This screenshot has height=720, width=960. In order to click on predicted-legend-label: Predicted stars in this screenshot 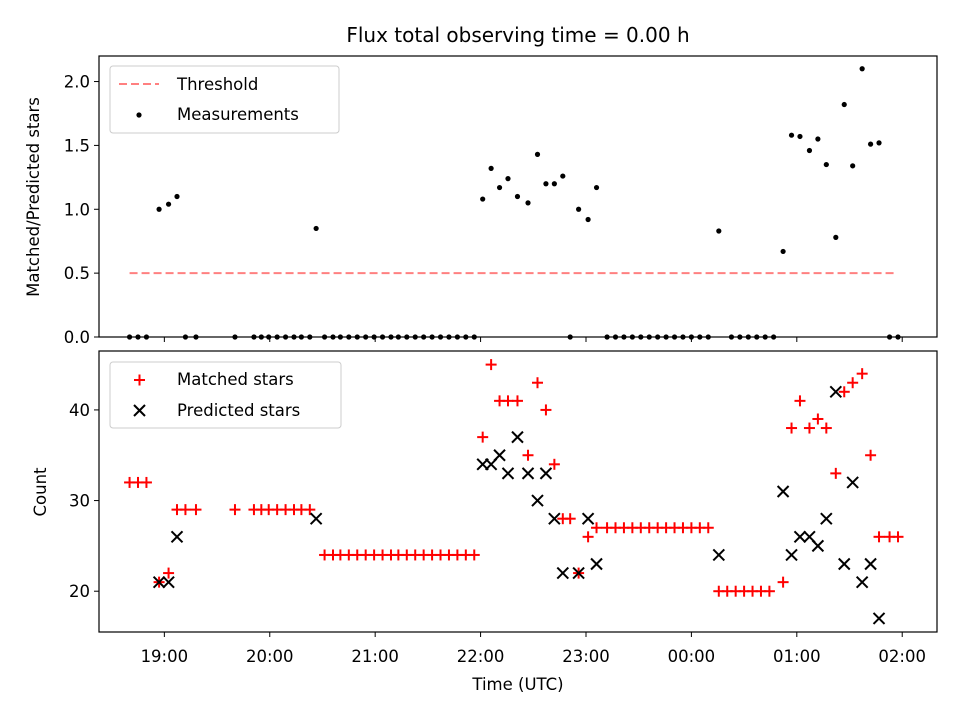, I will do `click(238, 410)`.